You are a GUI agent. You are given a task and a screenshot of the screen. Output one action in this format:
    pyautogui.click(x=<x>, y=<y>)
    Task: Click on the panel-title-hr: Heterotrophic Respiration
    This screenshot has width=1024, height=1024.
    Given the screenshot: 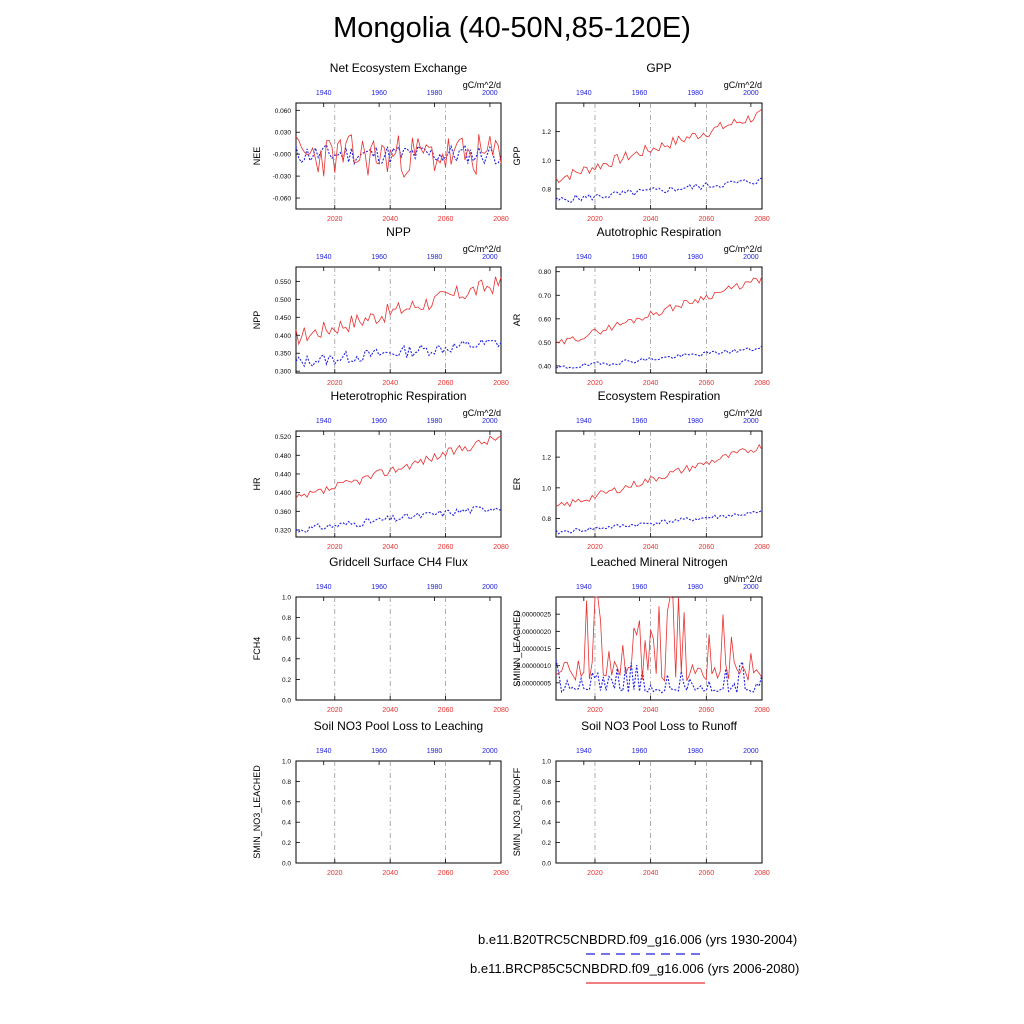 What is the action you would take?
    pyautogui.click(x=398, y=396)
    